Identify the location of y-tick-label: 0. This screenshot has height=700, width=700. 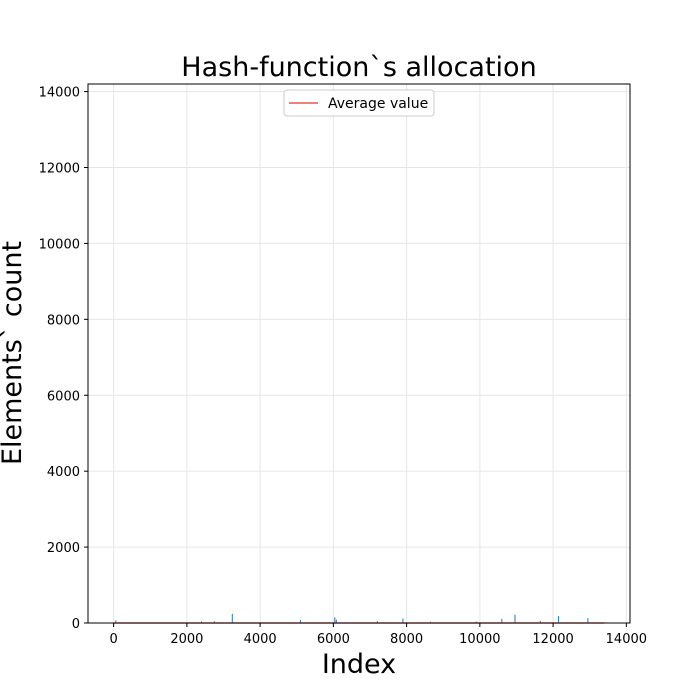
(76, 624).